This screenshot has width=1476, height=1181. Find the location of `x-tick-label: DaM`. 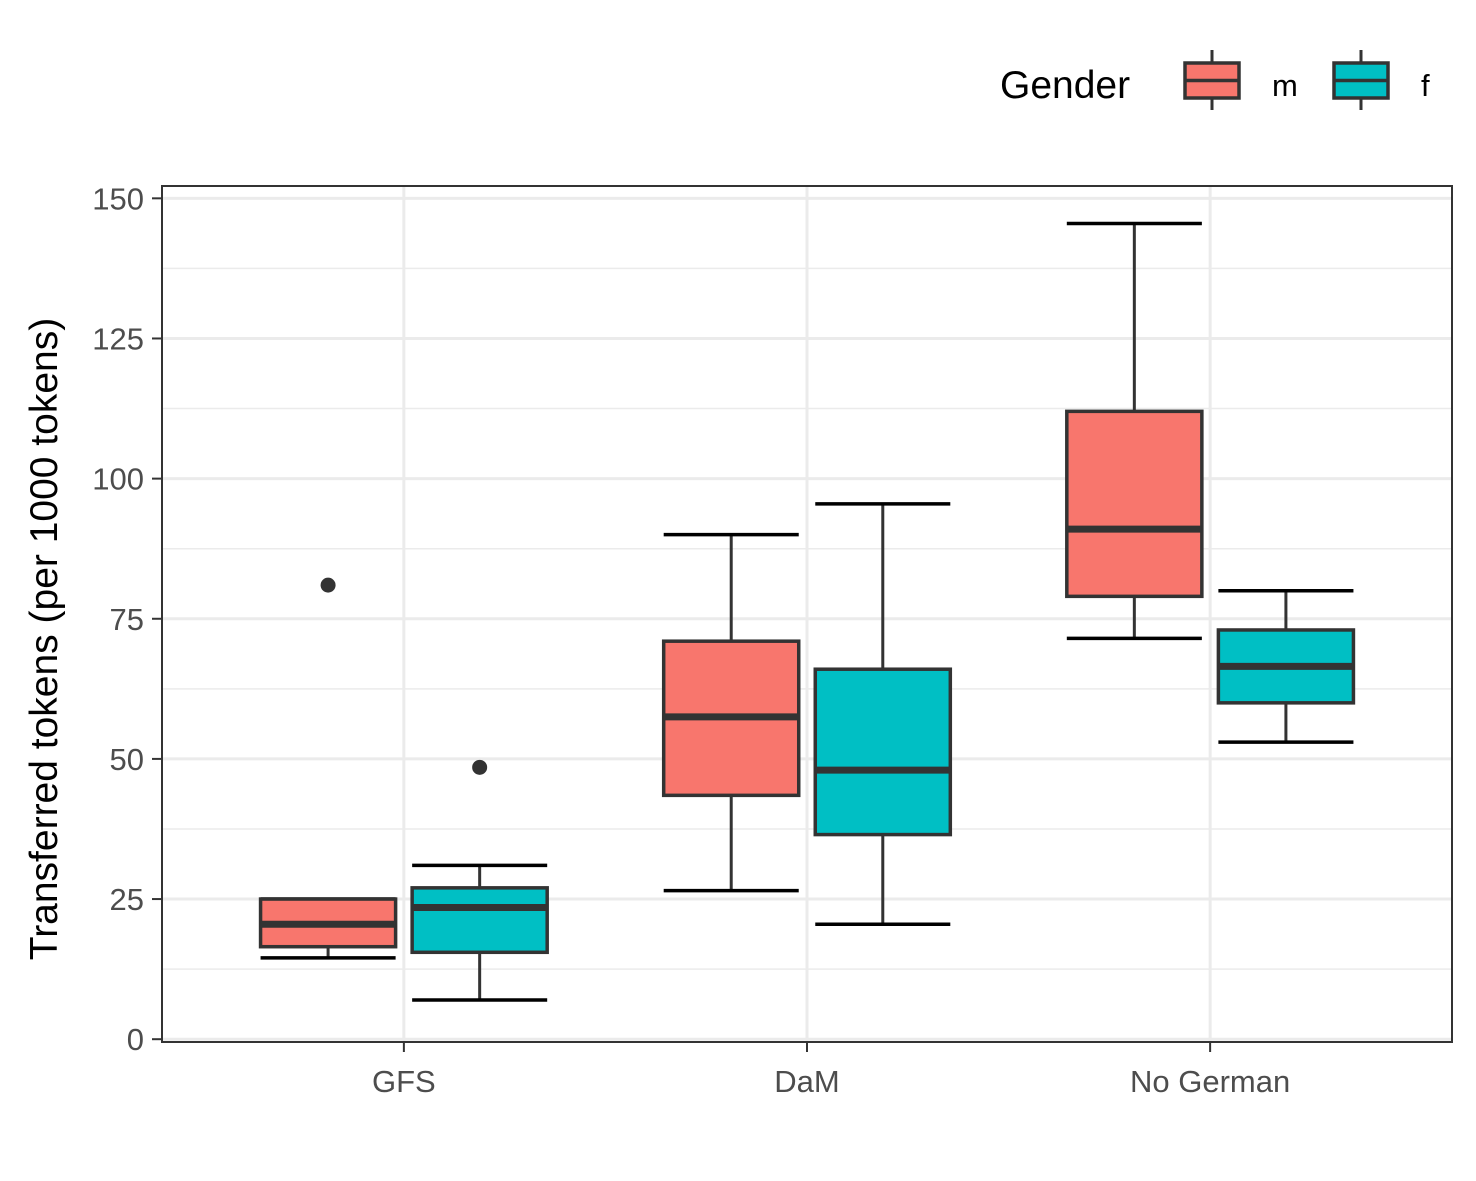

x-tick-label: DaM is located at coordinates (806, 1081).